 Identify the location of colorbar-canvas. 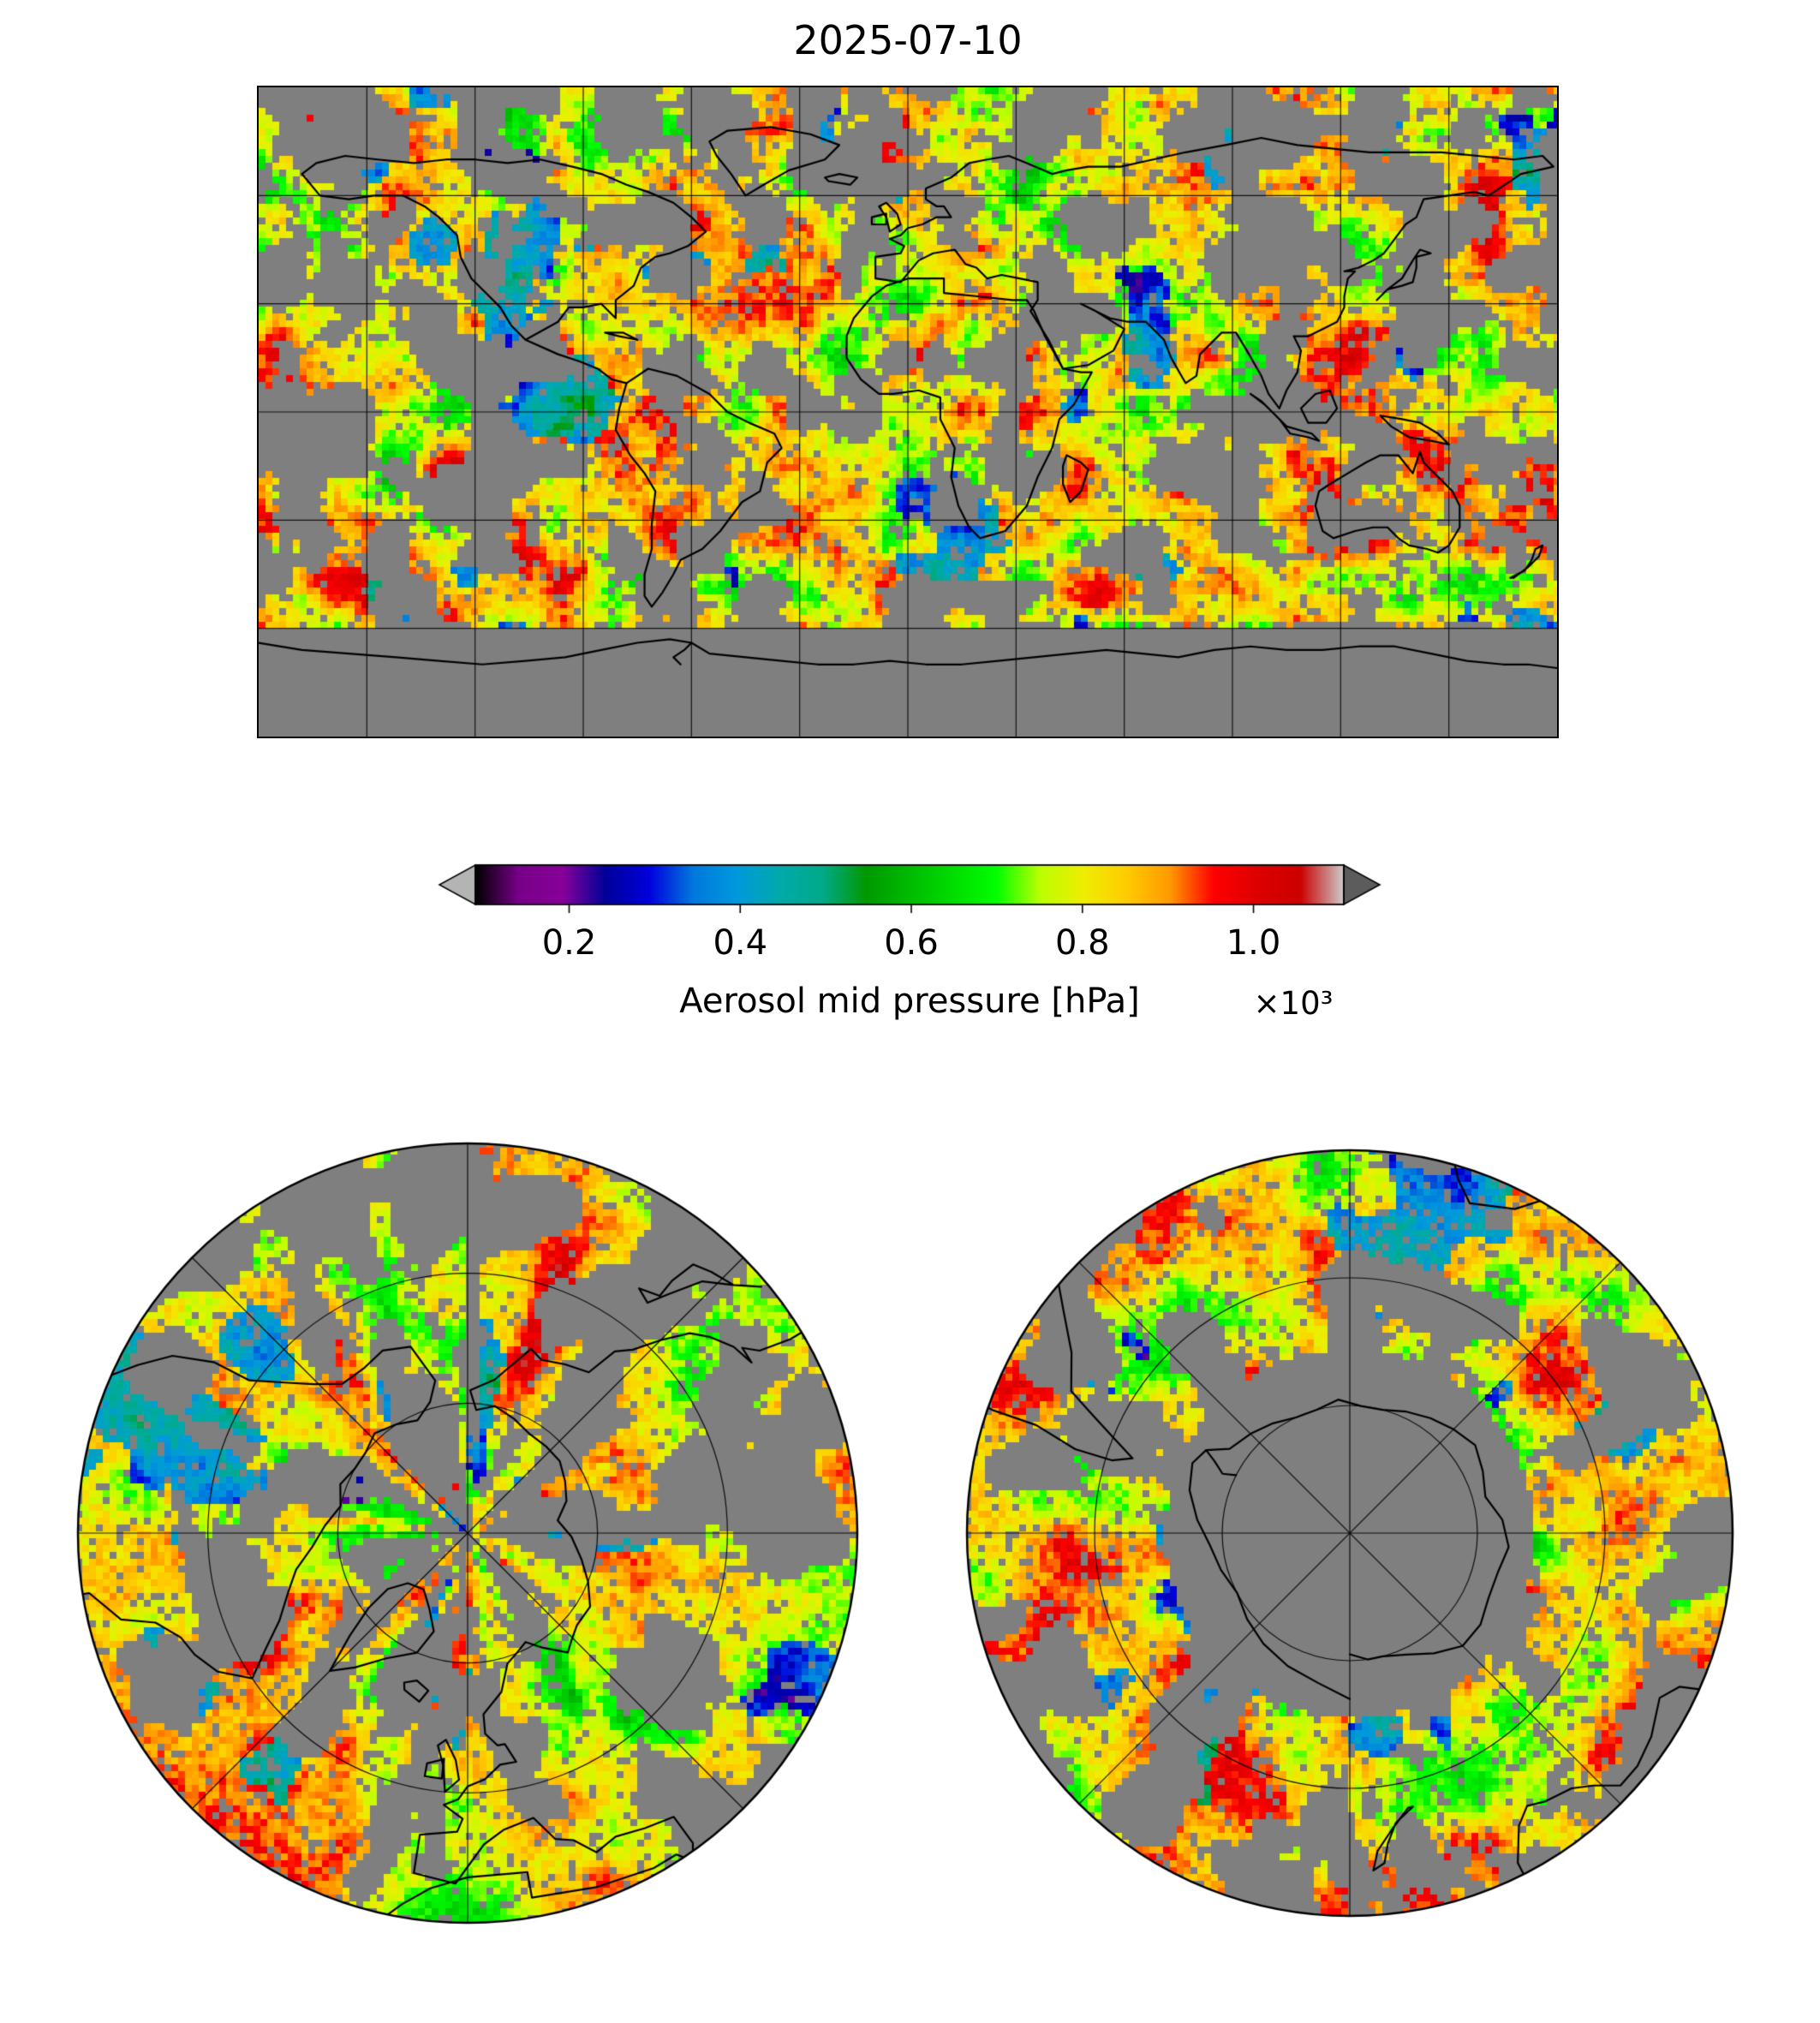
(909, 889).